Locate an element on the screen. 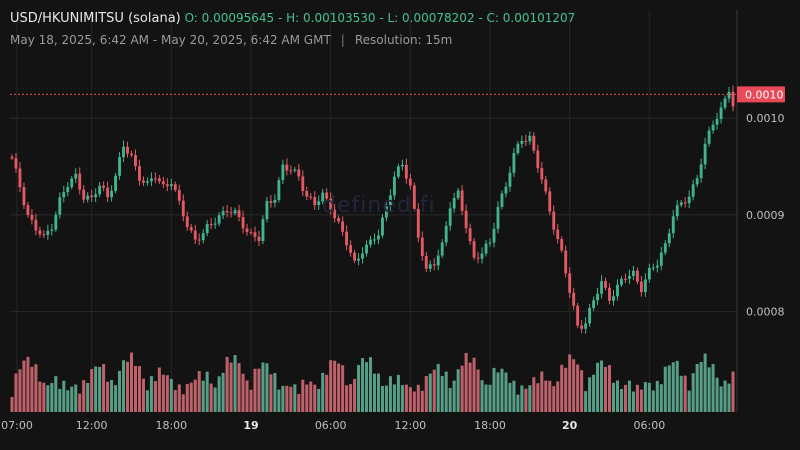 The image size is (800, 450). price-tag-box is located at coordinates (761, 94).